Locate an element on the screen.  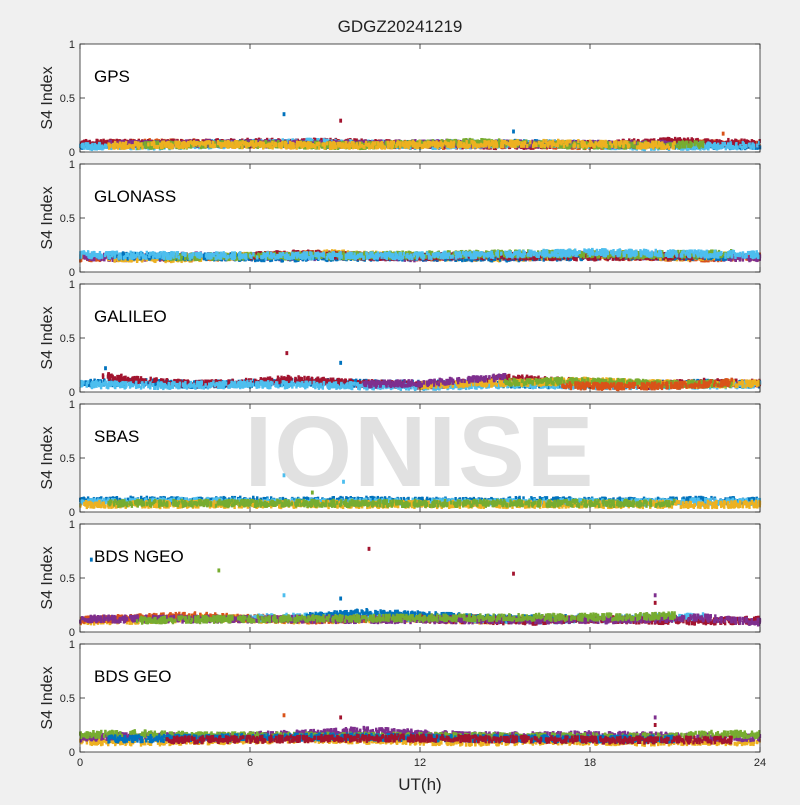
figure-title: GDGZ20241219 is located at coordinates (400, 27).